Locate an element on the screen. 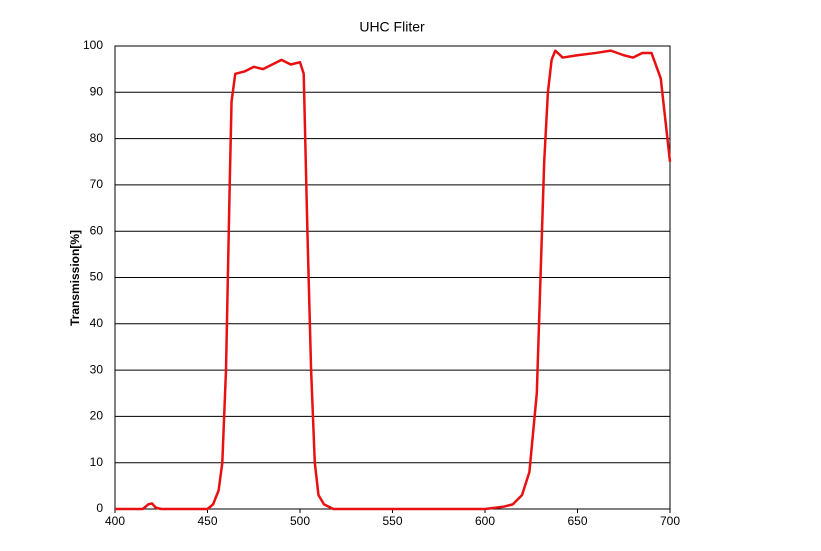  y-tick-label: 90 is located at coordinates (97, 91).